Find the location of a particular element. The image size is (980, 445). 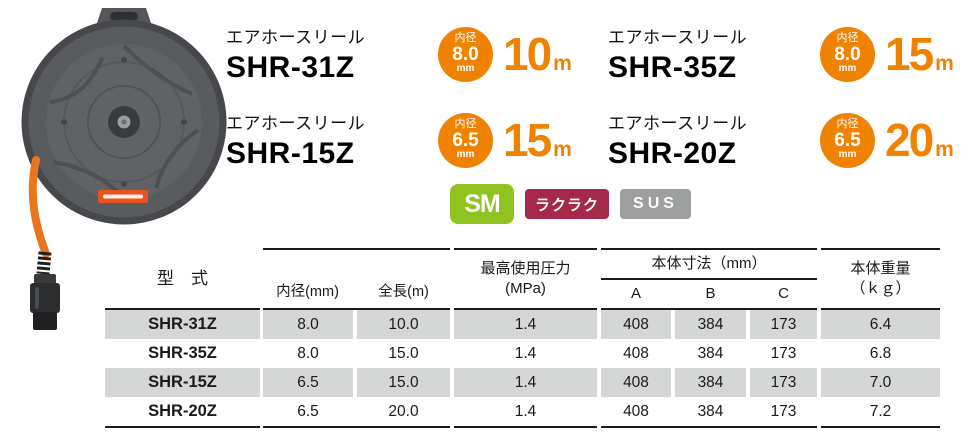

header-weight: 本体重量 （ｋｇ） is located at coordinates (880, 279).